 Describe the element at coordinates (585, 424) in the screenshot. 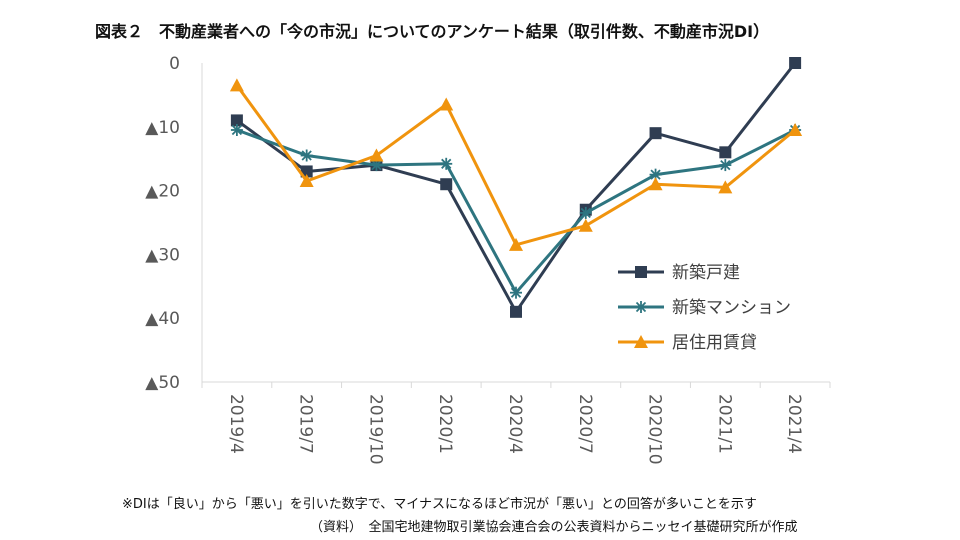

I see `x-tick-label: 2020/7` at that location.